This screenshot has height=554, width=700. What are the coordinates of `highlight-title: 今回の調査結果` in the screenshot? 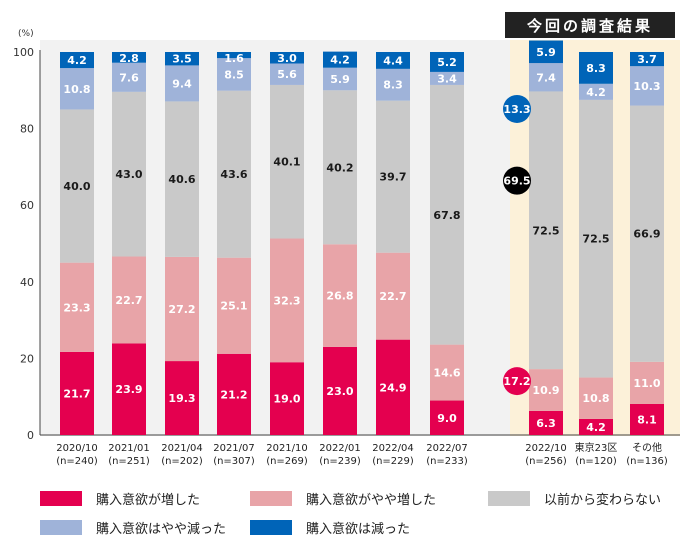 It's located at (589, 26).